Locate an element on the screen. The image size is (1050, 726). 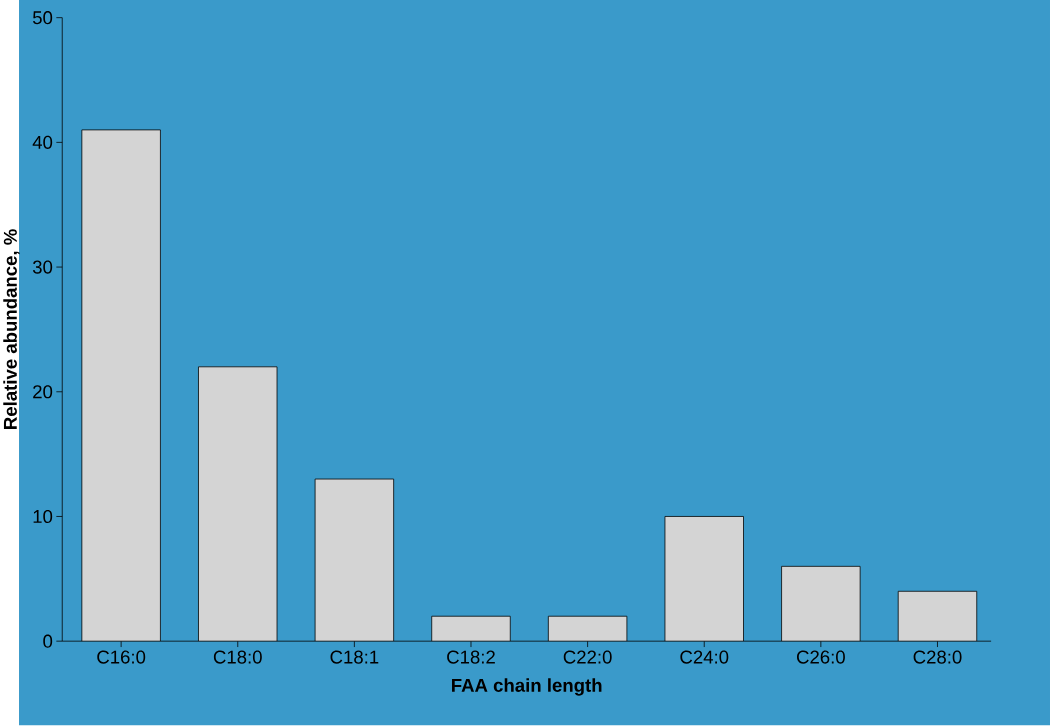
y-tick-label: 40 is located at coordinates (42, 142).